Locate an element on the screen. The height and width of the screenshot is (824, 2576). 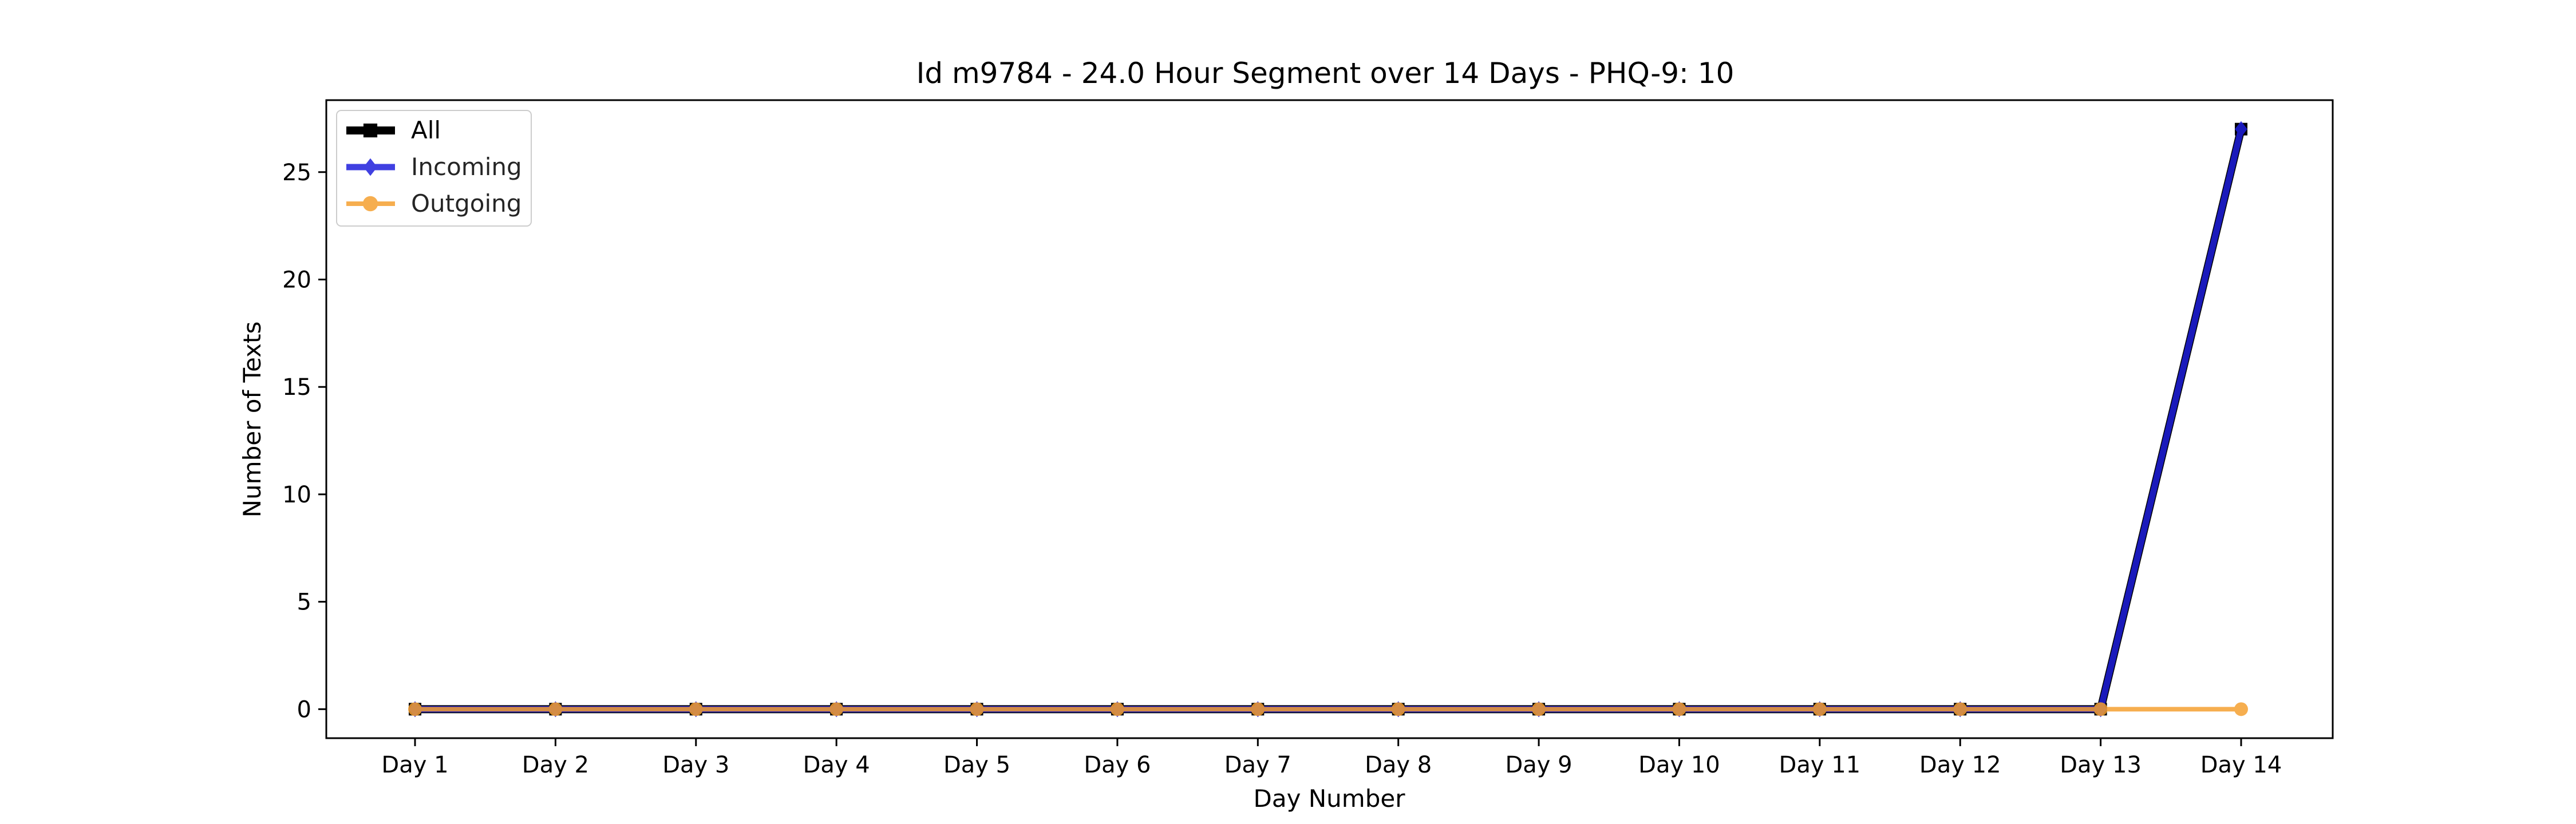
x-tick-label: Day 10 is located at coordinates (1679, 765).